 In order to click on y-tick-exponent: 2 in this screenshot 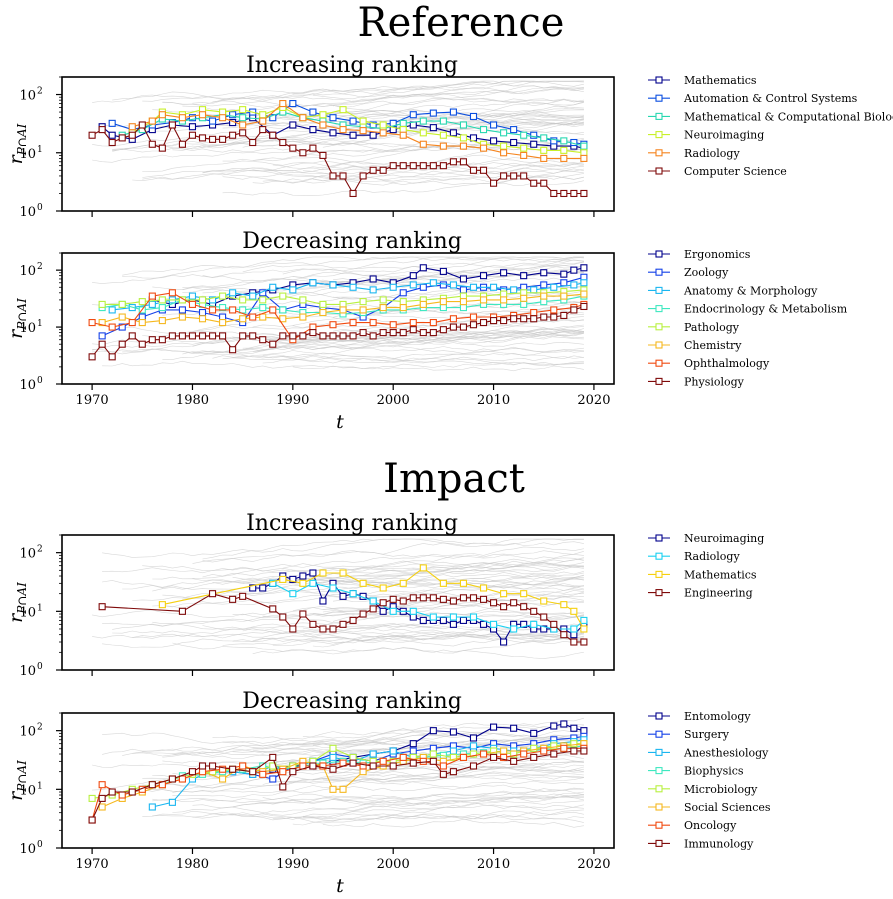, I will do `click(40, 728)`.